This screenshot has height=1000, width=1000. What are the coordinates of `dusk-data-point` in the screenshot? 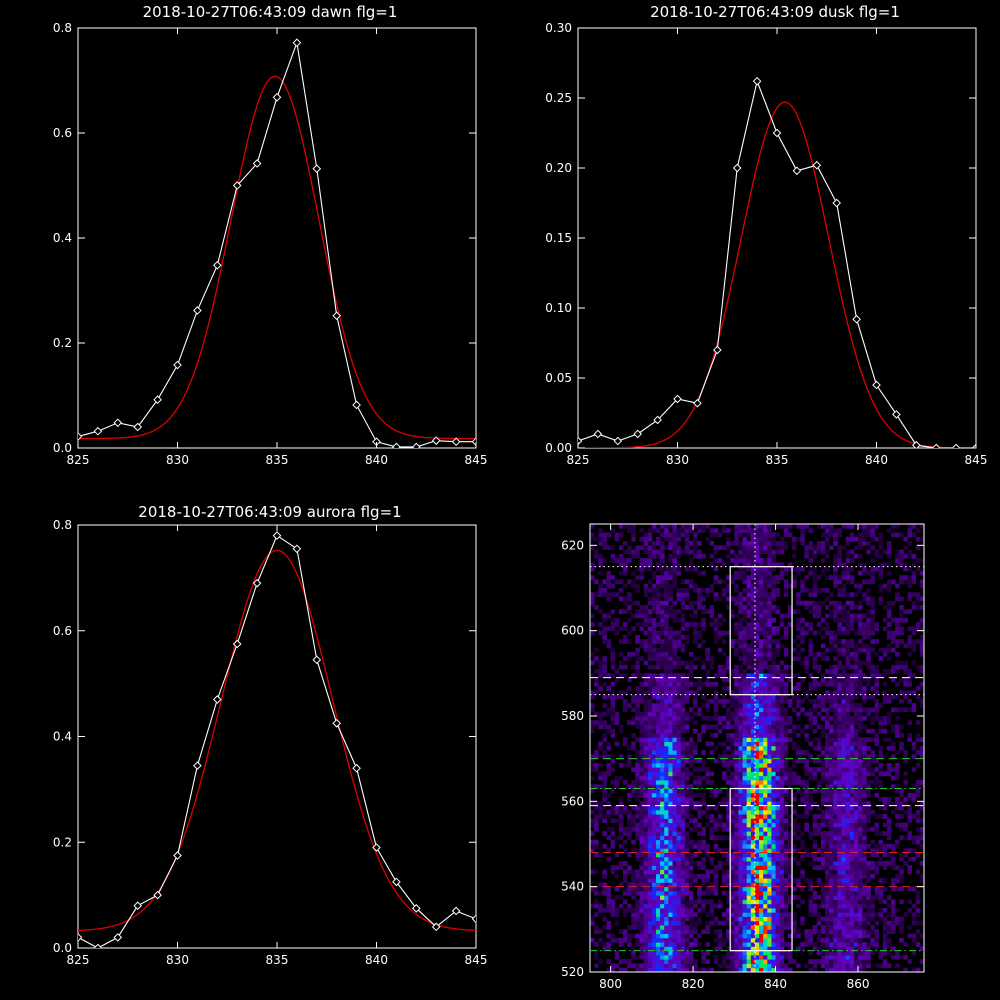 It's located at (580, 441).